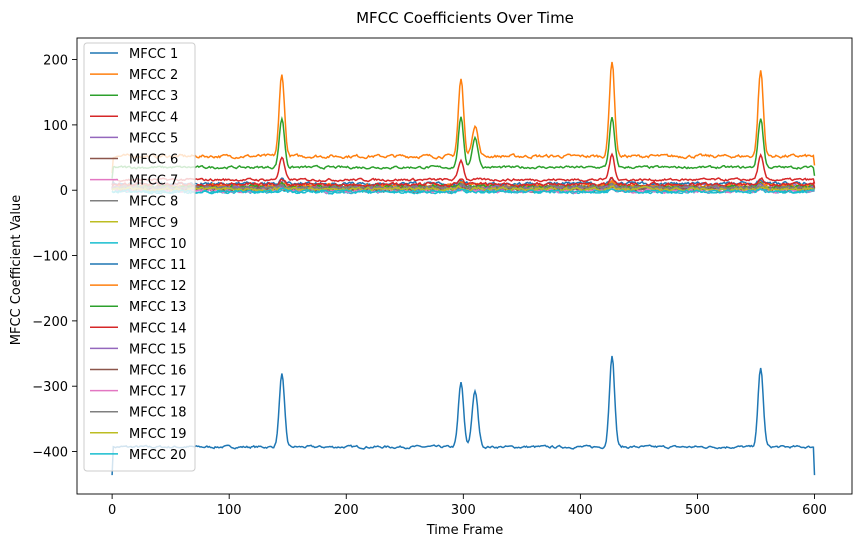 Image resolution: width=862 pixels, height=547 pixels. Describe the element at coordinates (50, 453) in the screenshot. I see `y-tick-label: −400` at that location.